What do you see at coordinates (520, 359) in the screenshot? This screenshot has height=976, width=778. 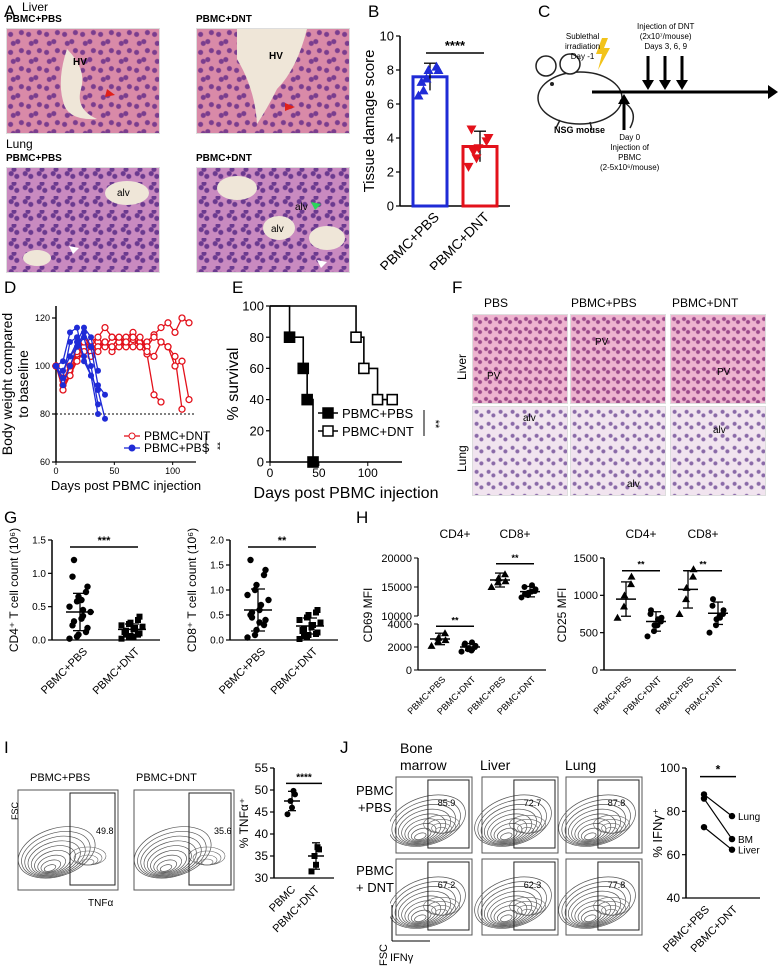 I see `f-liver-pbs: PV` at bounding box center [520, 359].